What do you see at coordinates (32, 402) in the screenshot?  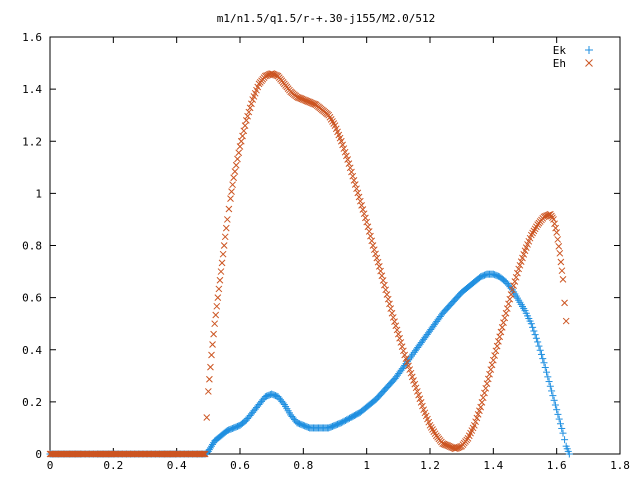 I see `y-tick-label: 0.2` at bounding box center [32, 402].